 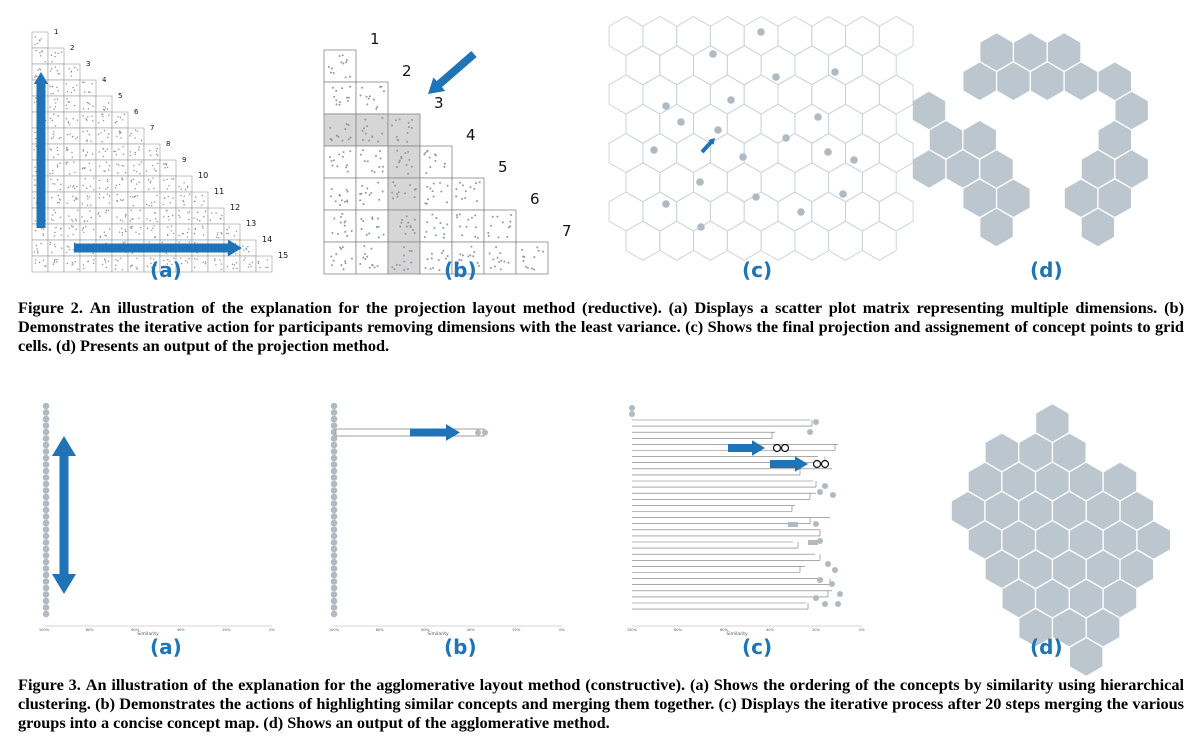 I want to click on dimension-number: 15, so click(x=283, y=255).